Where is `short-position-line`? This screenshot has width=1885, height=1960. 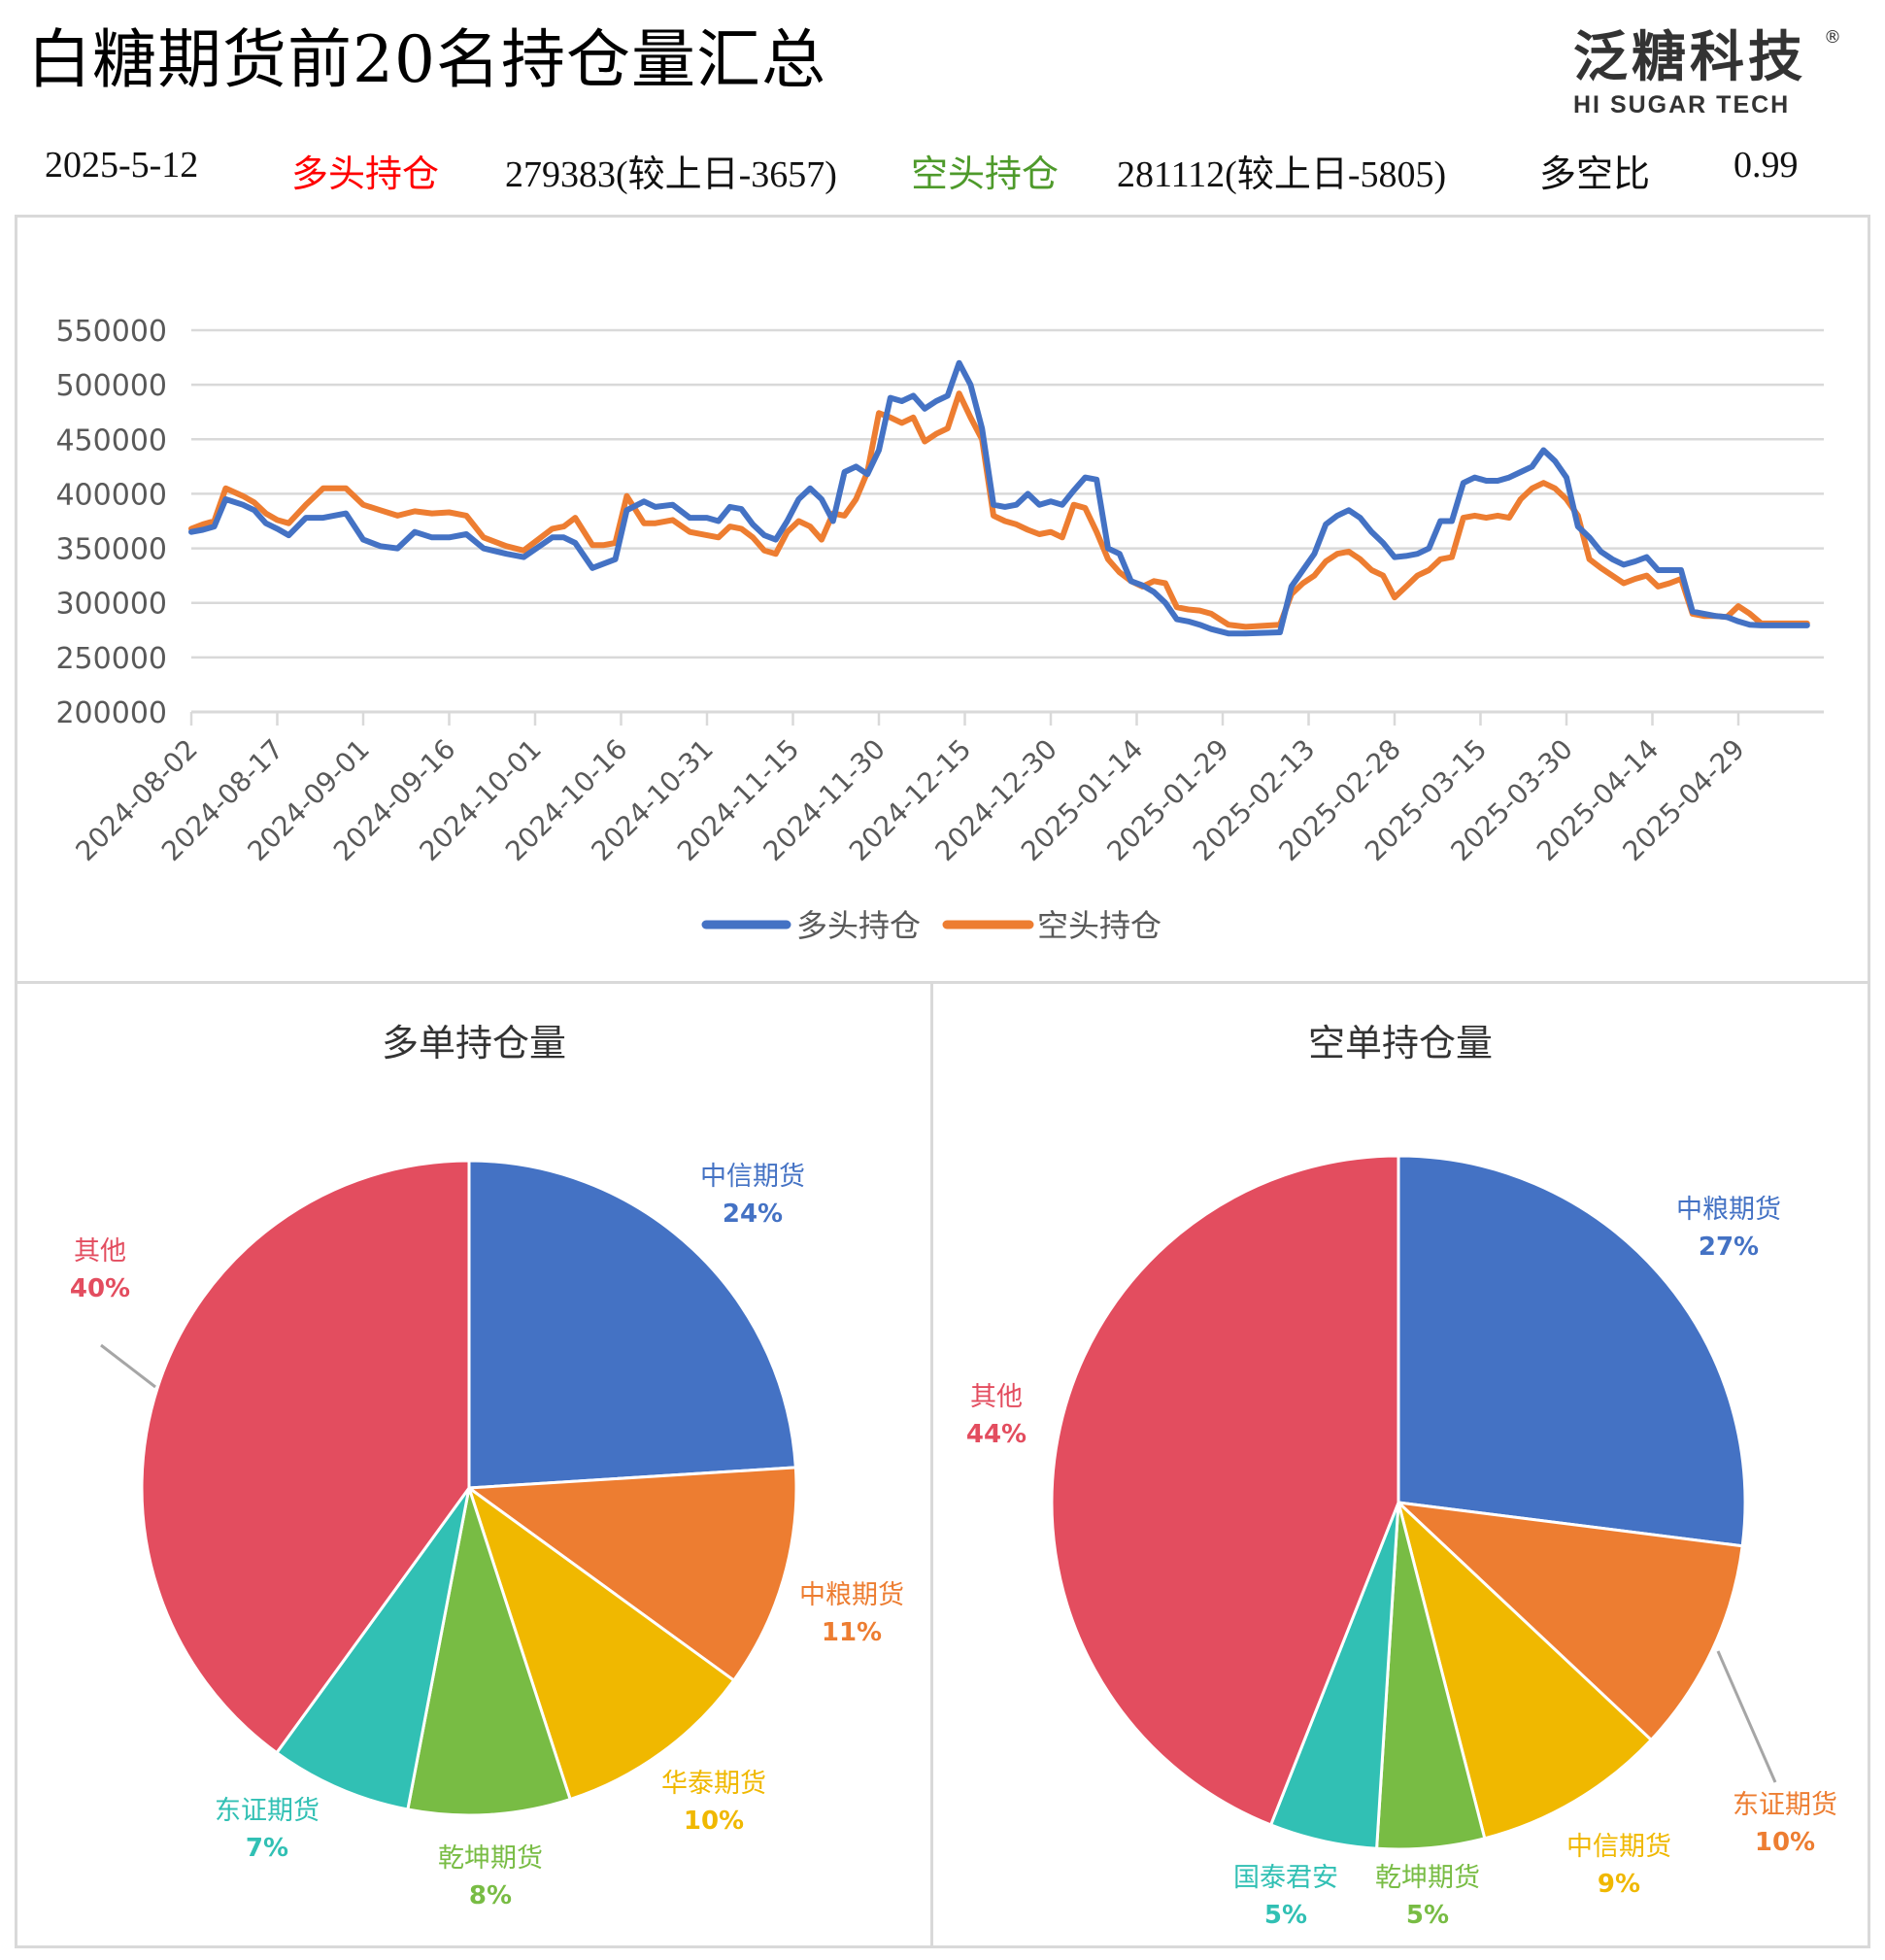
short-position-line is located at coordinates (999, 510).